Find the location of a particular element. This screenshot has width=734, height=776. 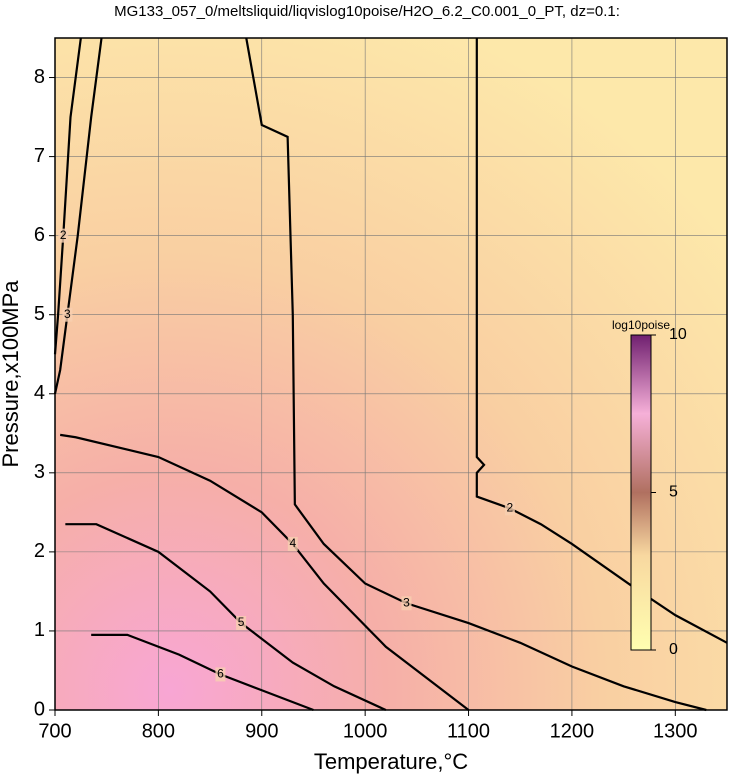

x-tick-label: 800 is located at coordinates (158, 731).